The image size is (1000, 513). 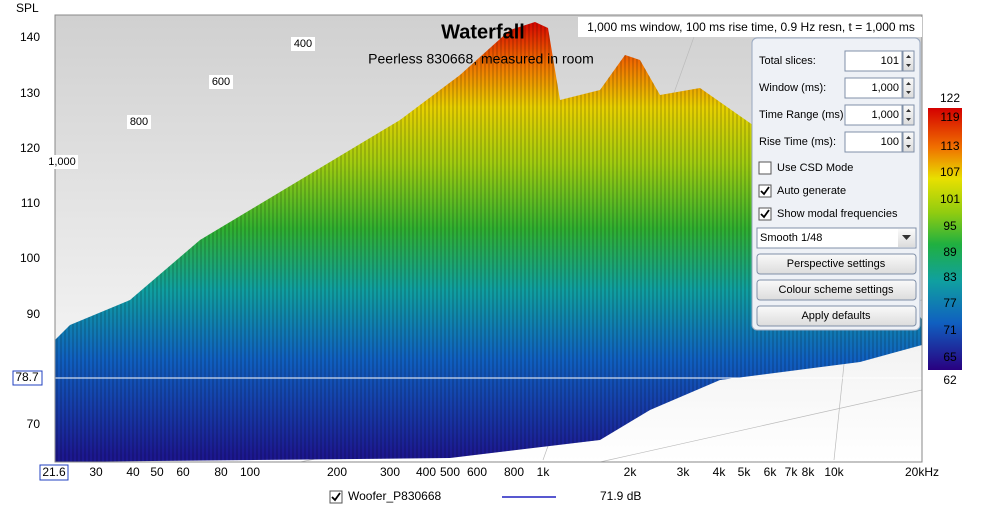 I want to click on x-tick-label: 400, so click(x=426, y=472).